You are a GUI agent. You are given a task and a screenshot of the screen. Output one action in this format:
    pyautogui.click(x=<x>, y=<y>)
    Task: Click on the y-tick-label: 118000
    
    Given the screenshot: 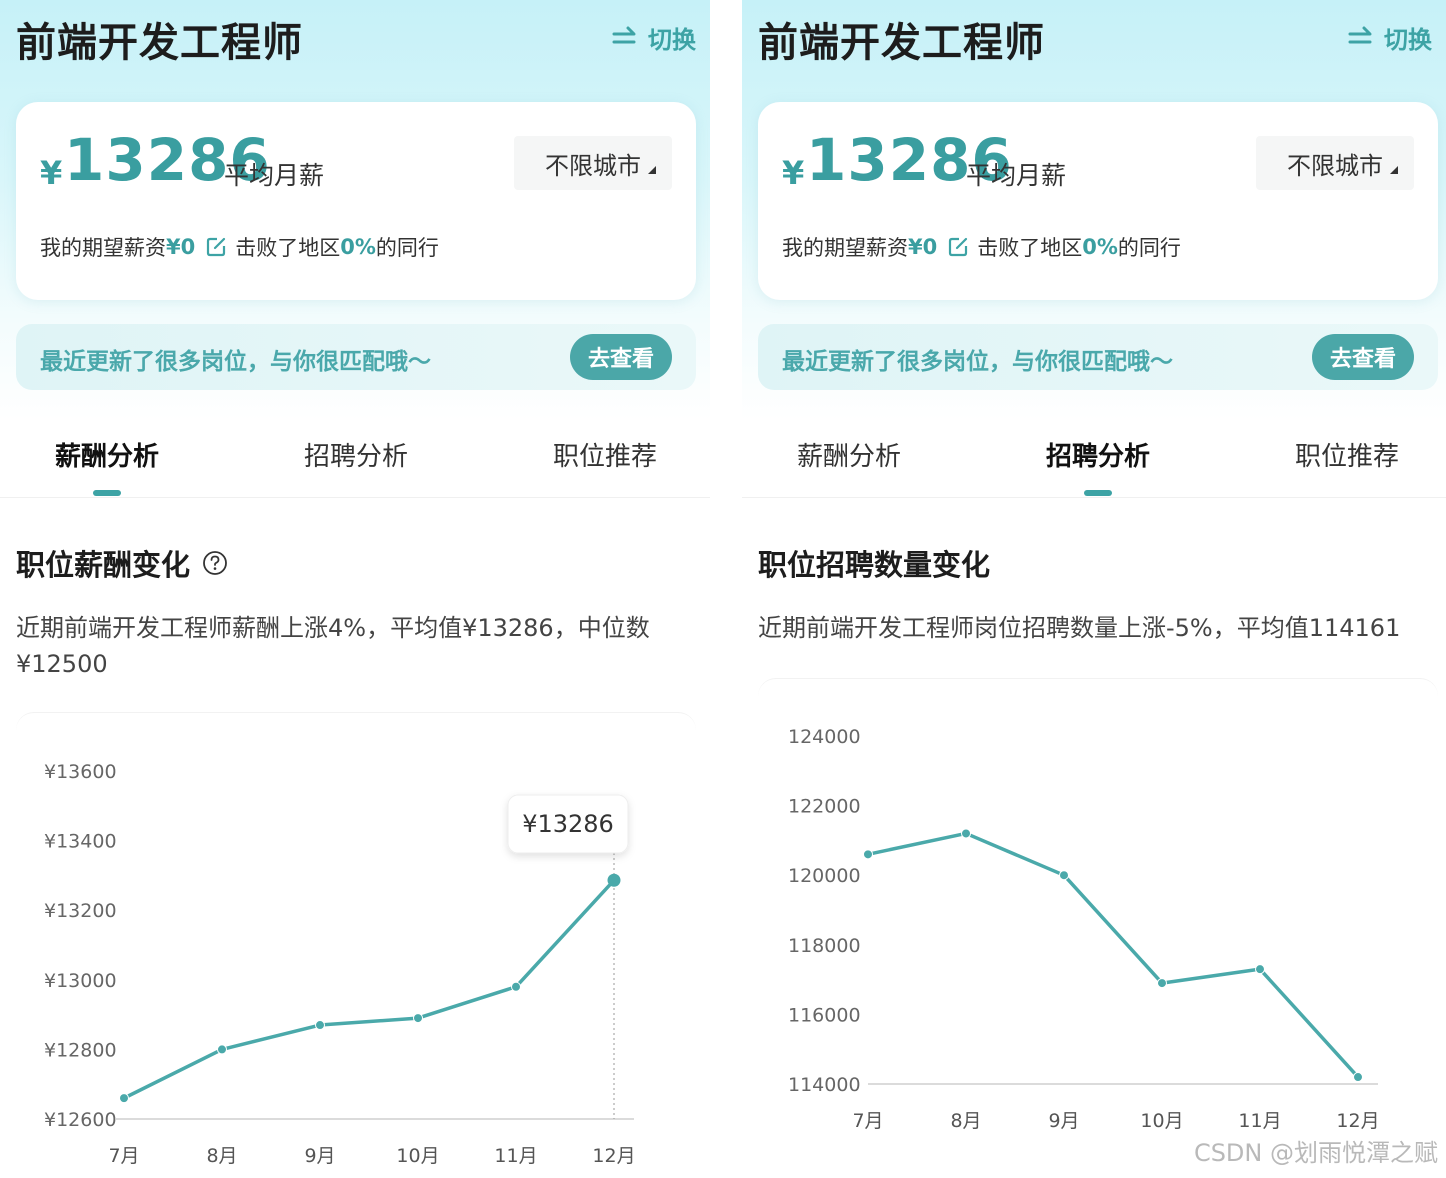 What is the action you would take?
    pyautogui.click(x=824, y=946)
    